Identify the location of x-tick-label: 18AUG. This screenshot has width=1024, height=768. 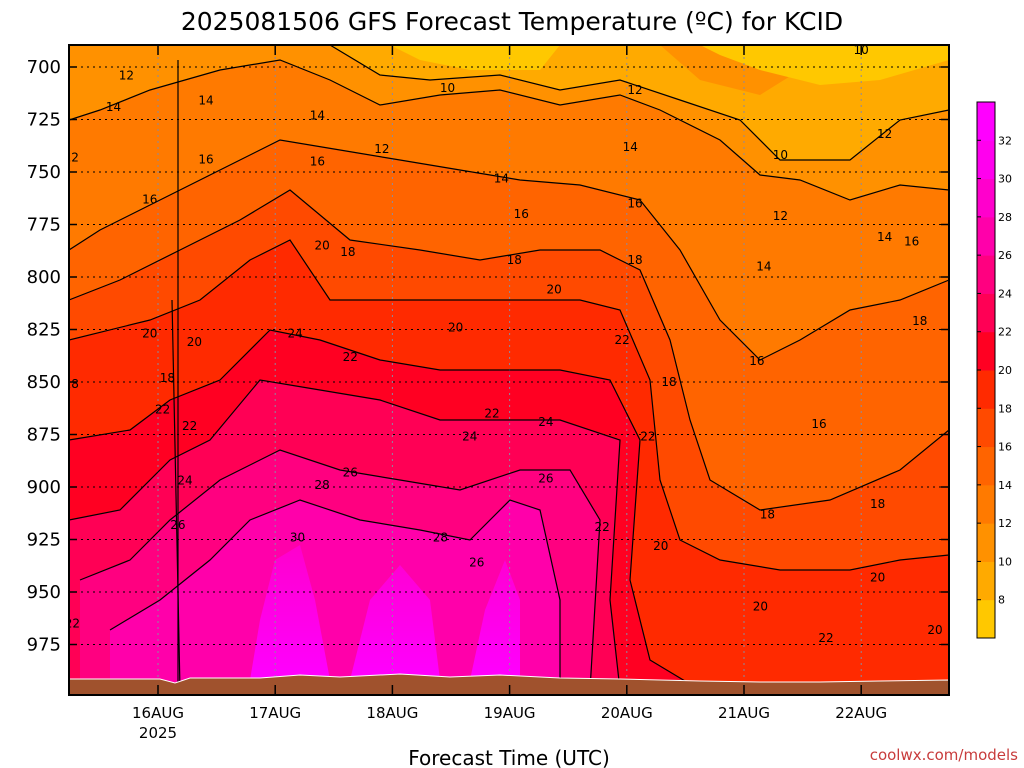
(392, 713).